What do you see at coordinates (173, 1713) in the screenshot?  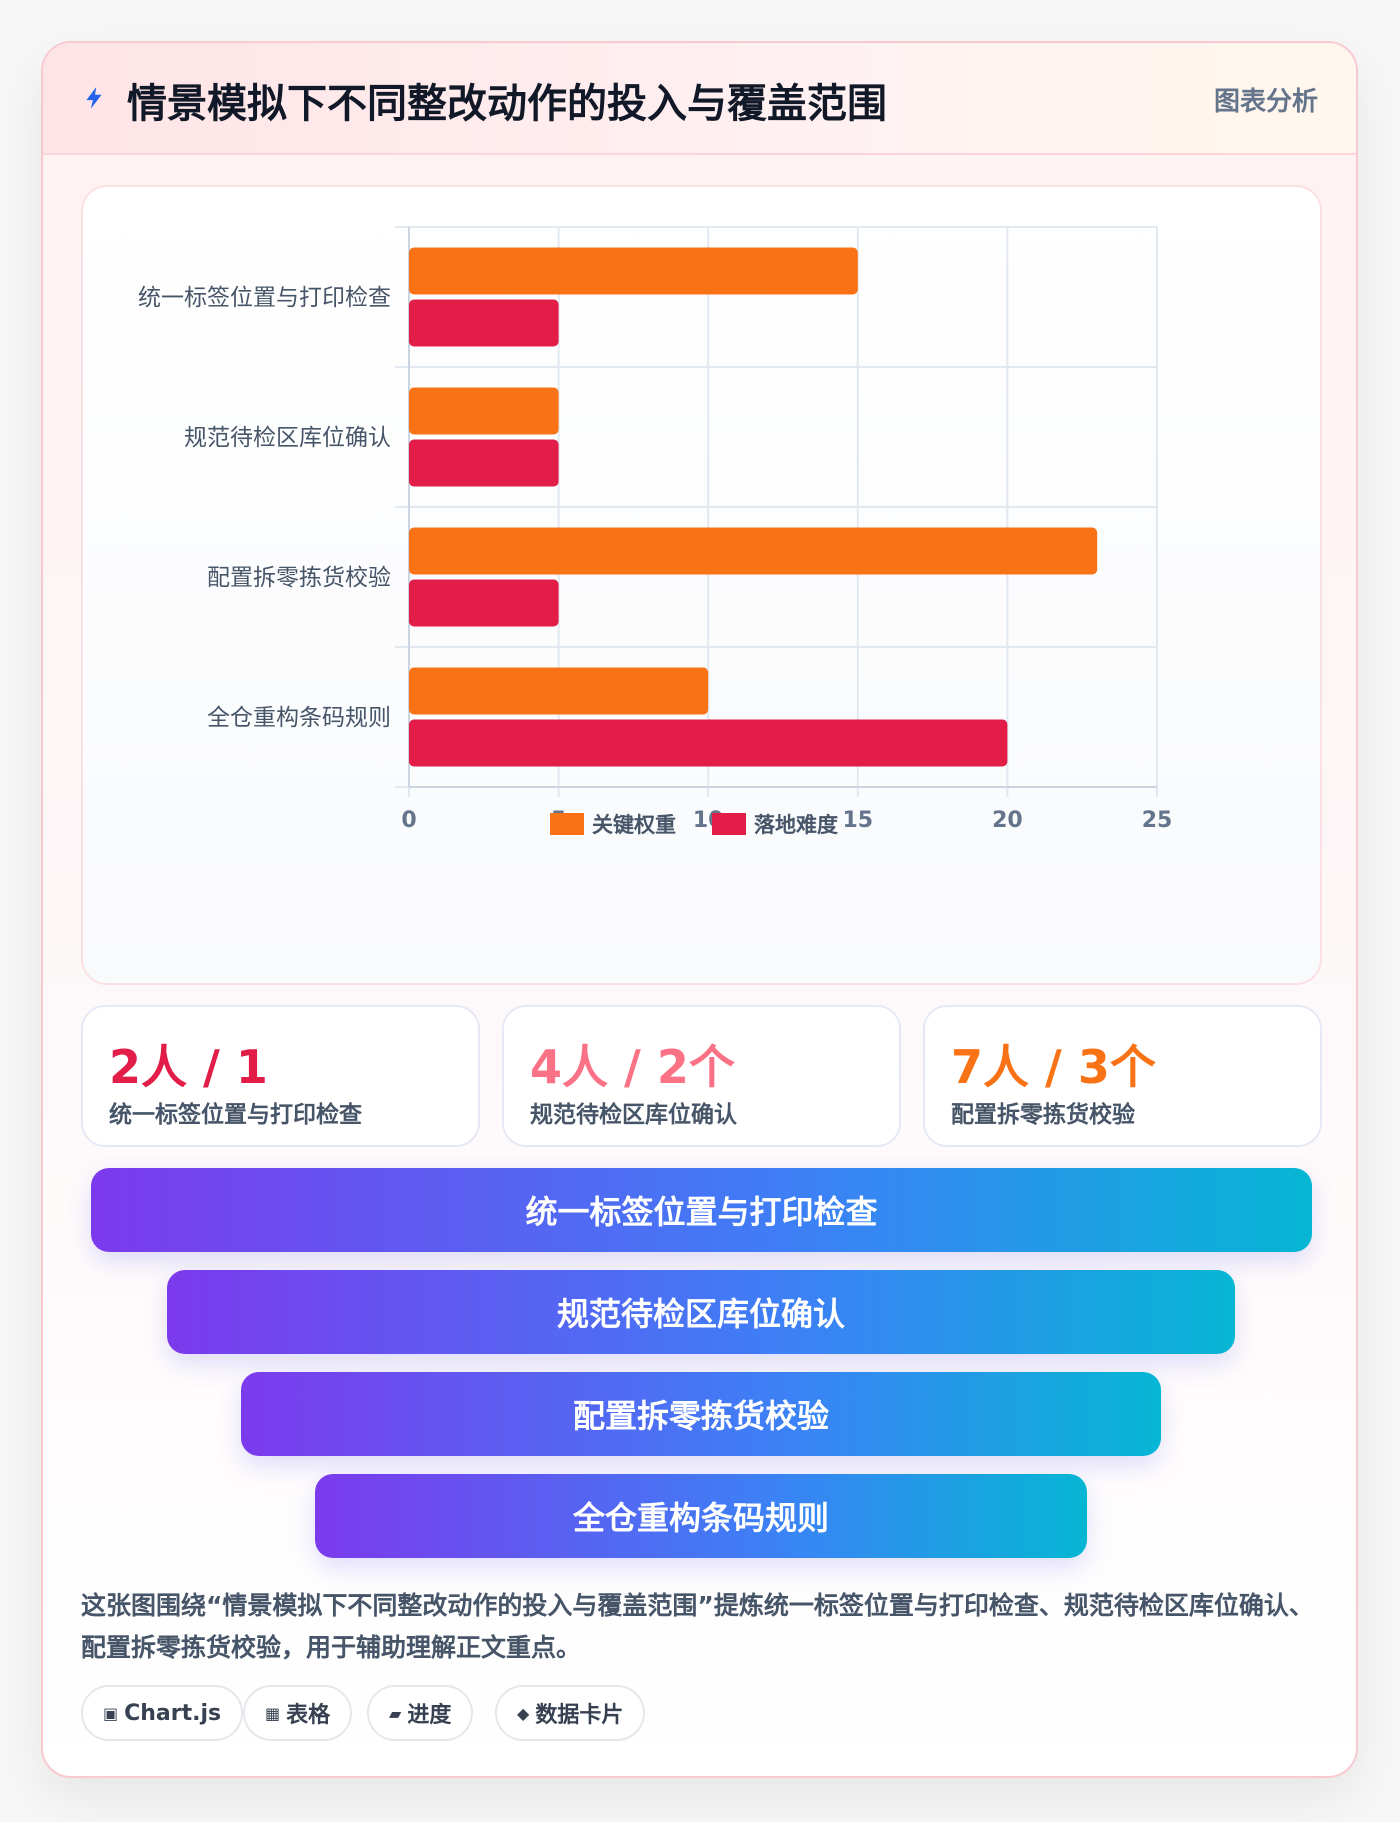 I see `tag-label: Chart.js` at bounding box center [173, 1713].